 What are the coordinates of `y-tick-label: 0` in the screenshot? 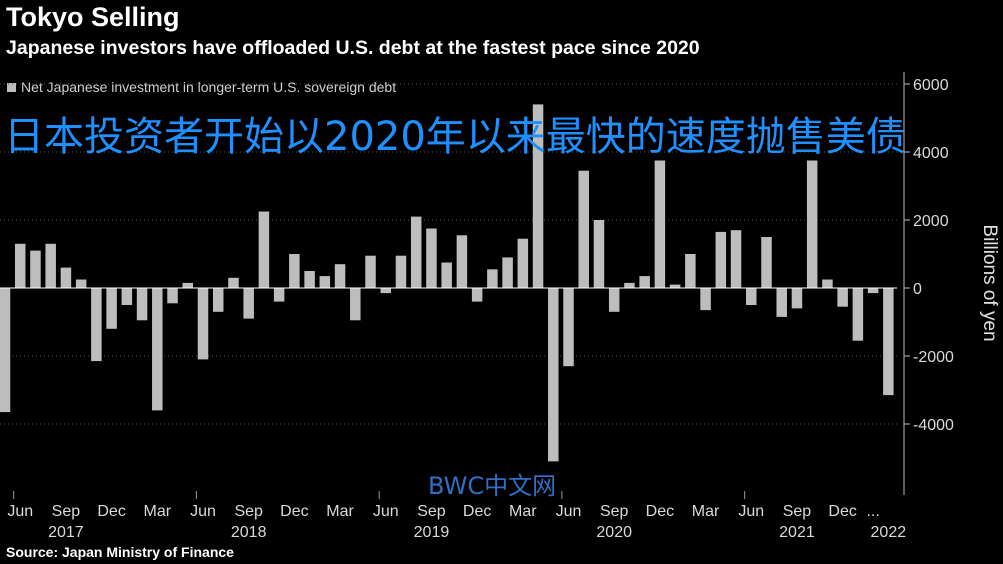 It's located at (917, 289).